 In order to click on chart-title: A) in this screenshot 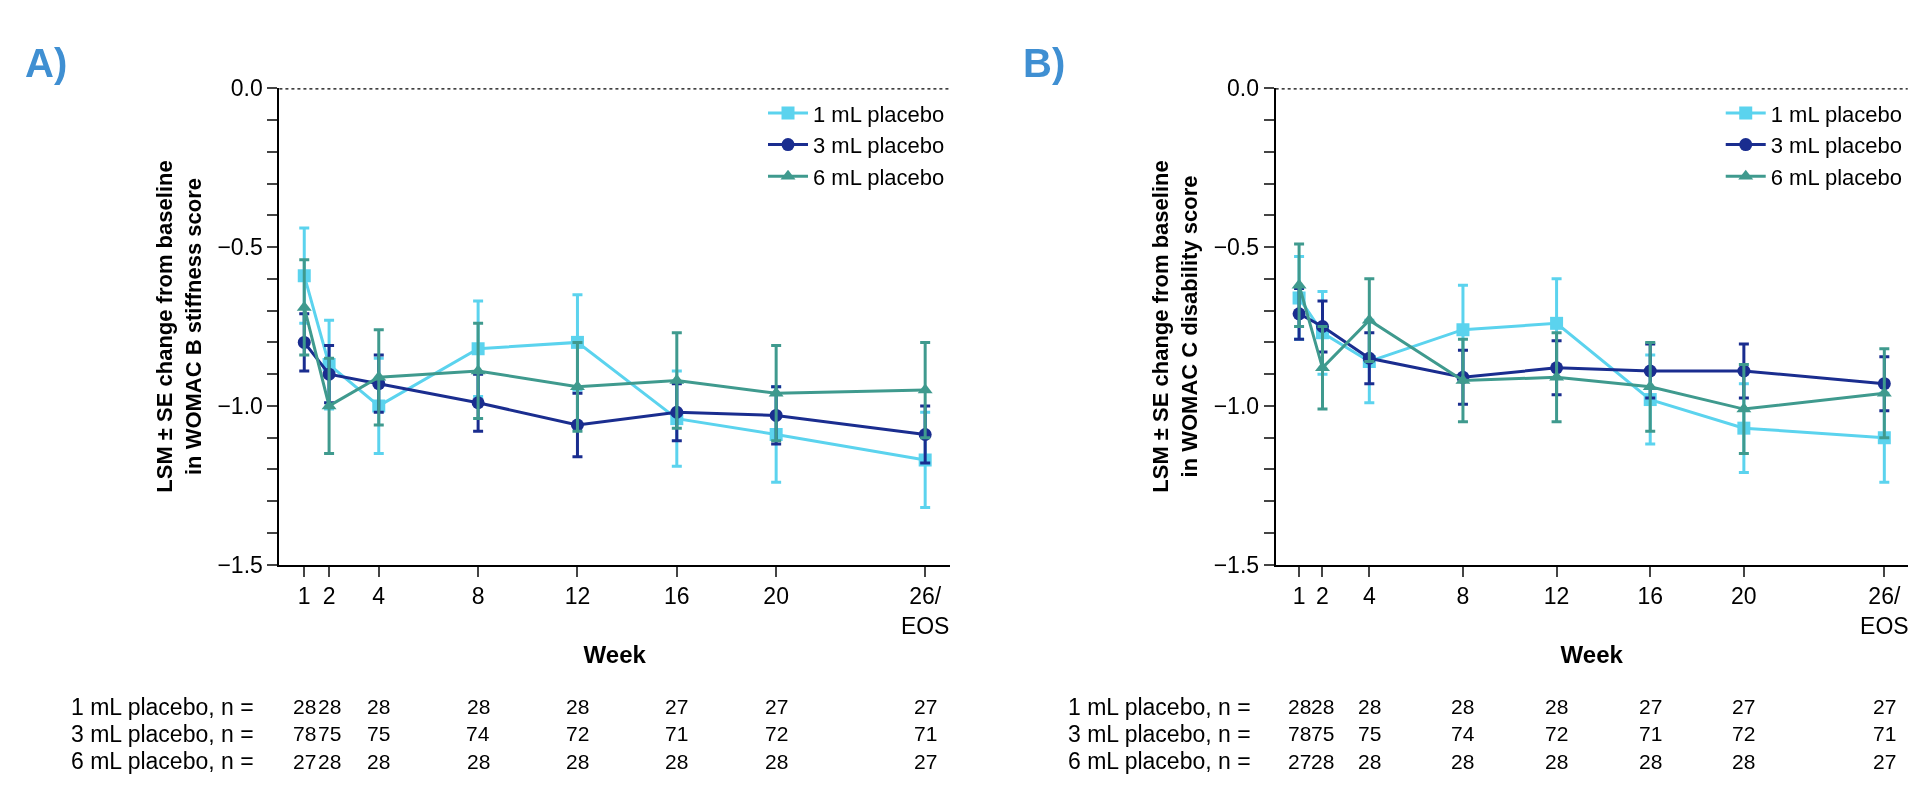, I will do `click(46, 63)`.